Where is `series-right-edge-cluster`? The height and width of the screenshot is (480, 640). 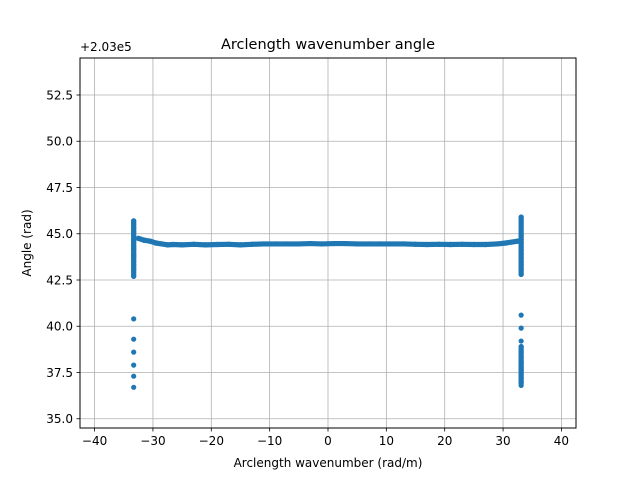 series-right-edge-cluster is located at coordinates (521, 301).